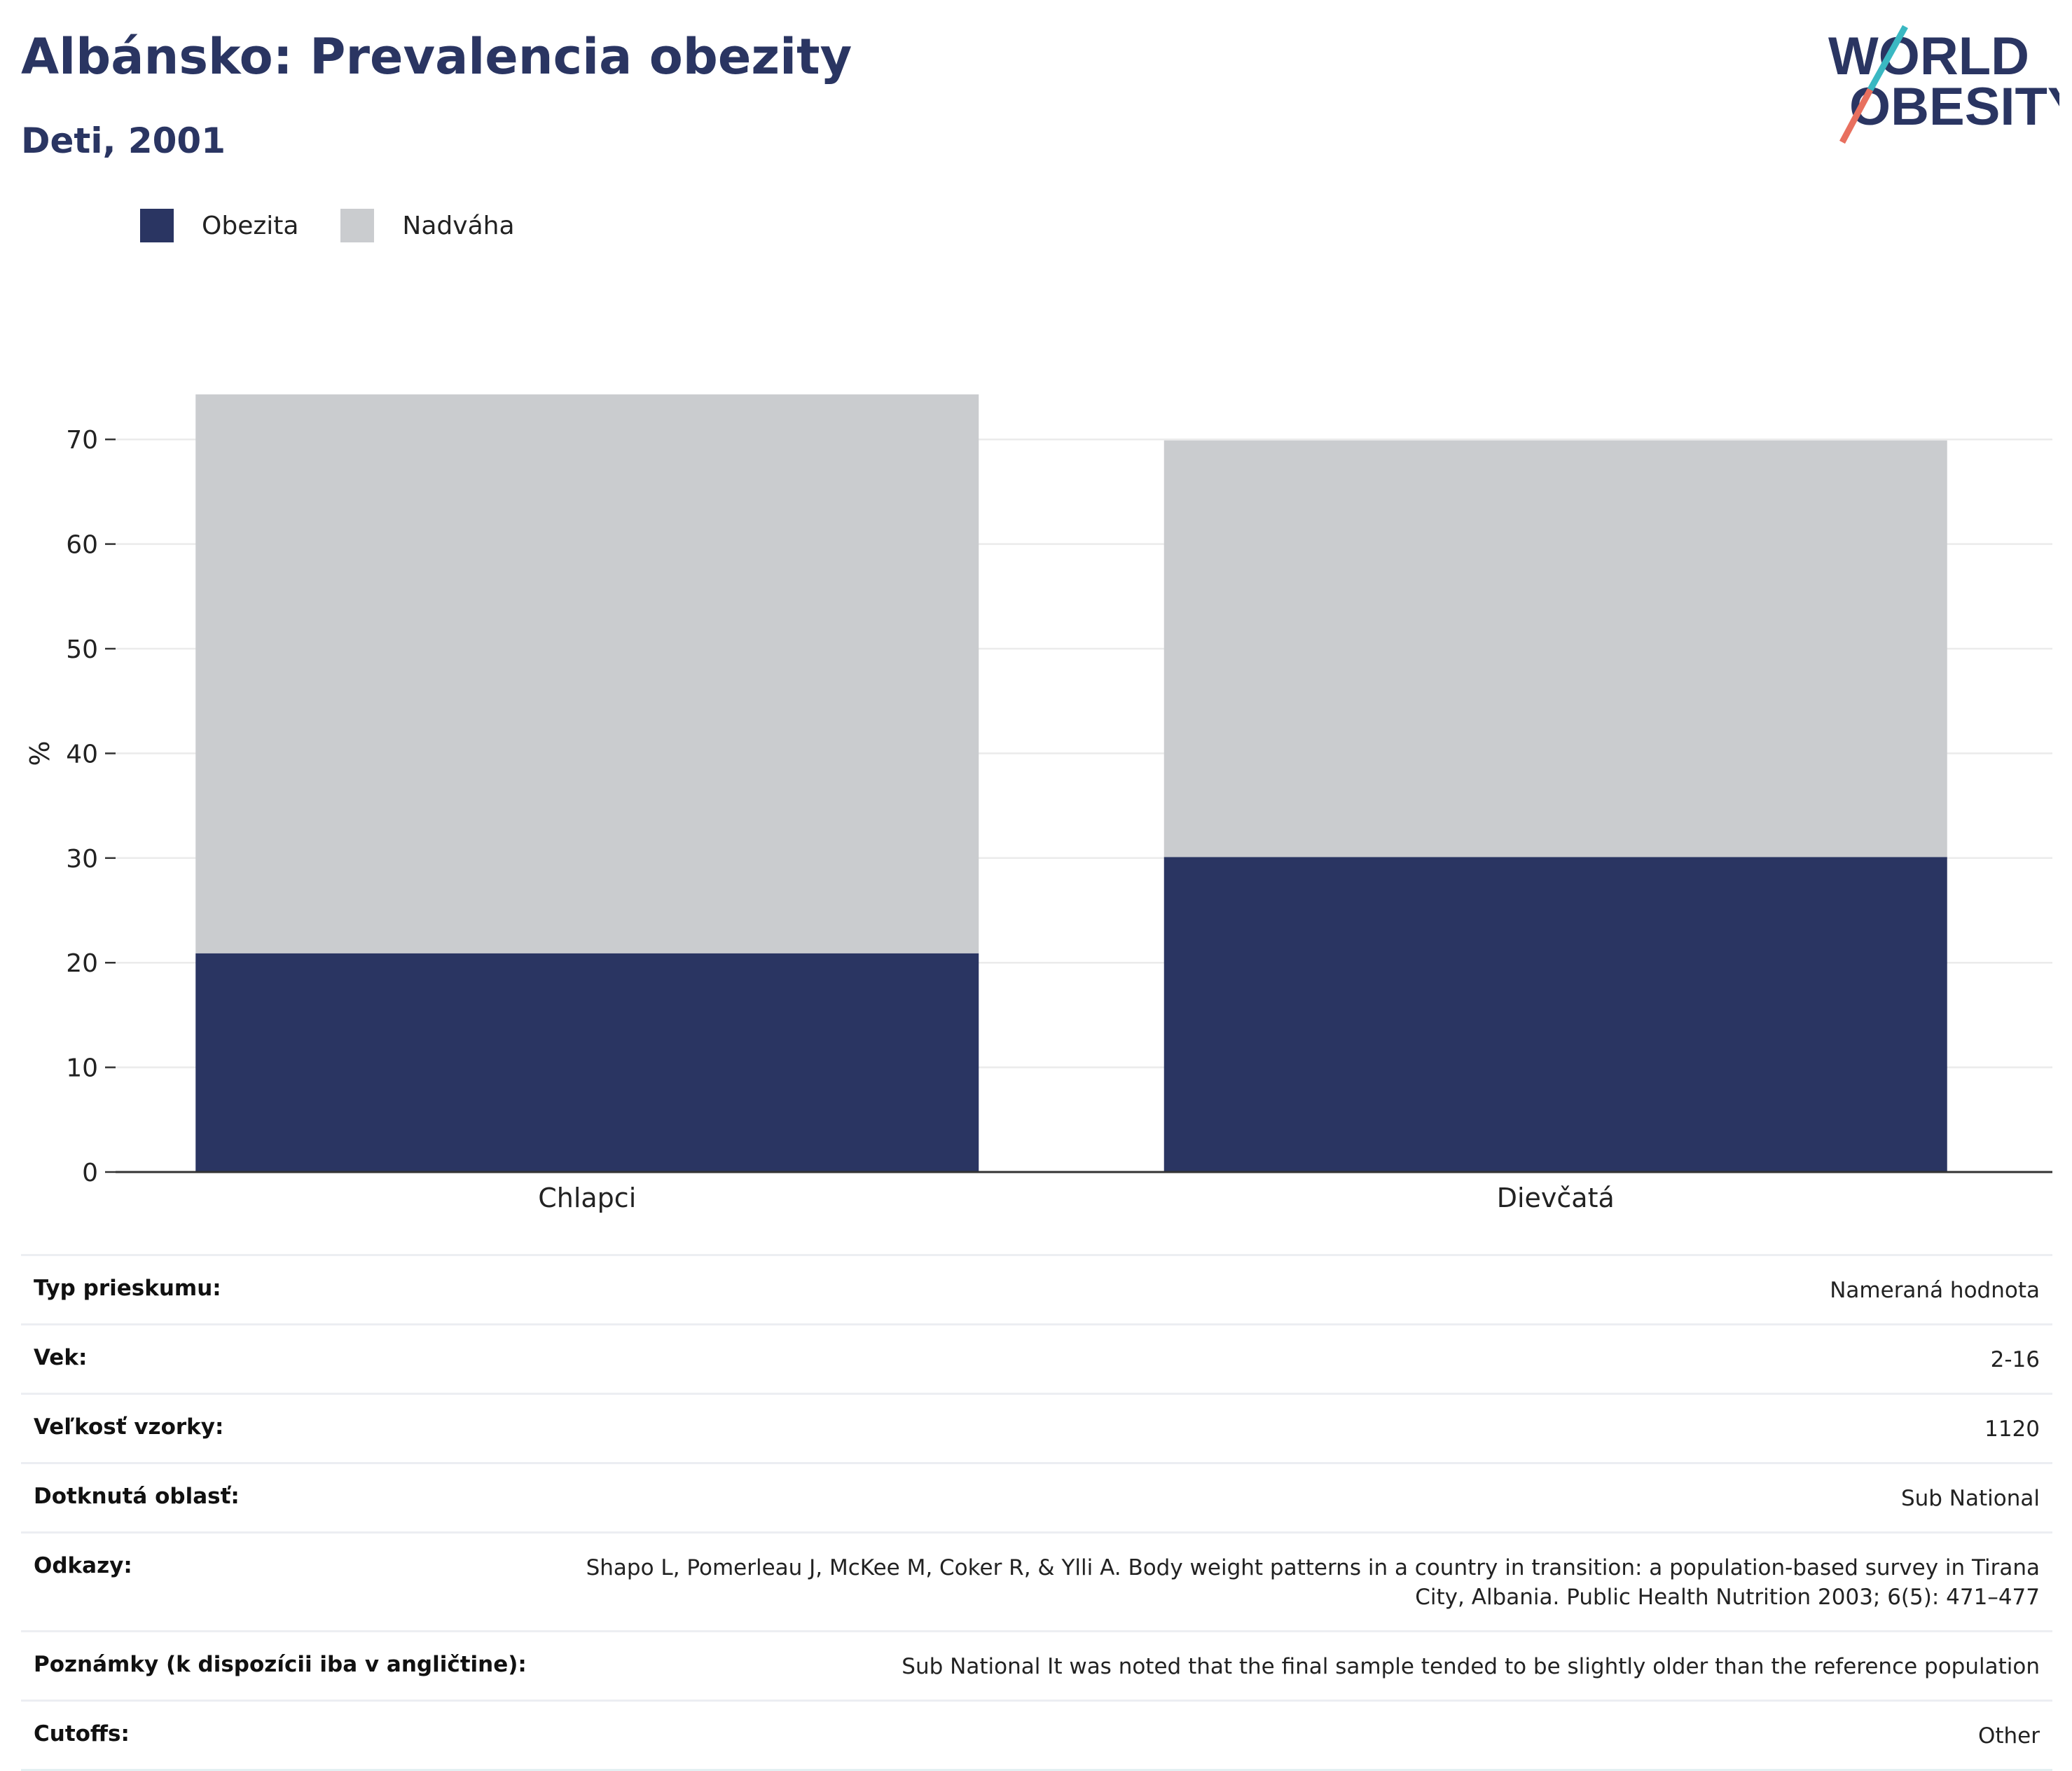 The width and height of the screenshot is (2072, 1771). Describe the element at coordinates (1555, 648) in the screenshot. I see `bar-overweight-girls` at that location.